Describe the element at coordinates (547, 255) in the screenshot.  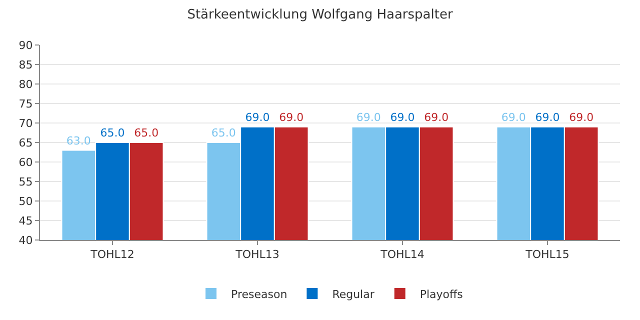
I see `x-tick-label: TOHL15` at that location.